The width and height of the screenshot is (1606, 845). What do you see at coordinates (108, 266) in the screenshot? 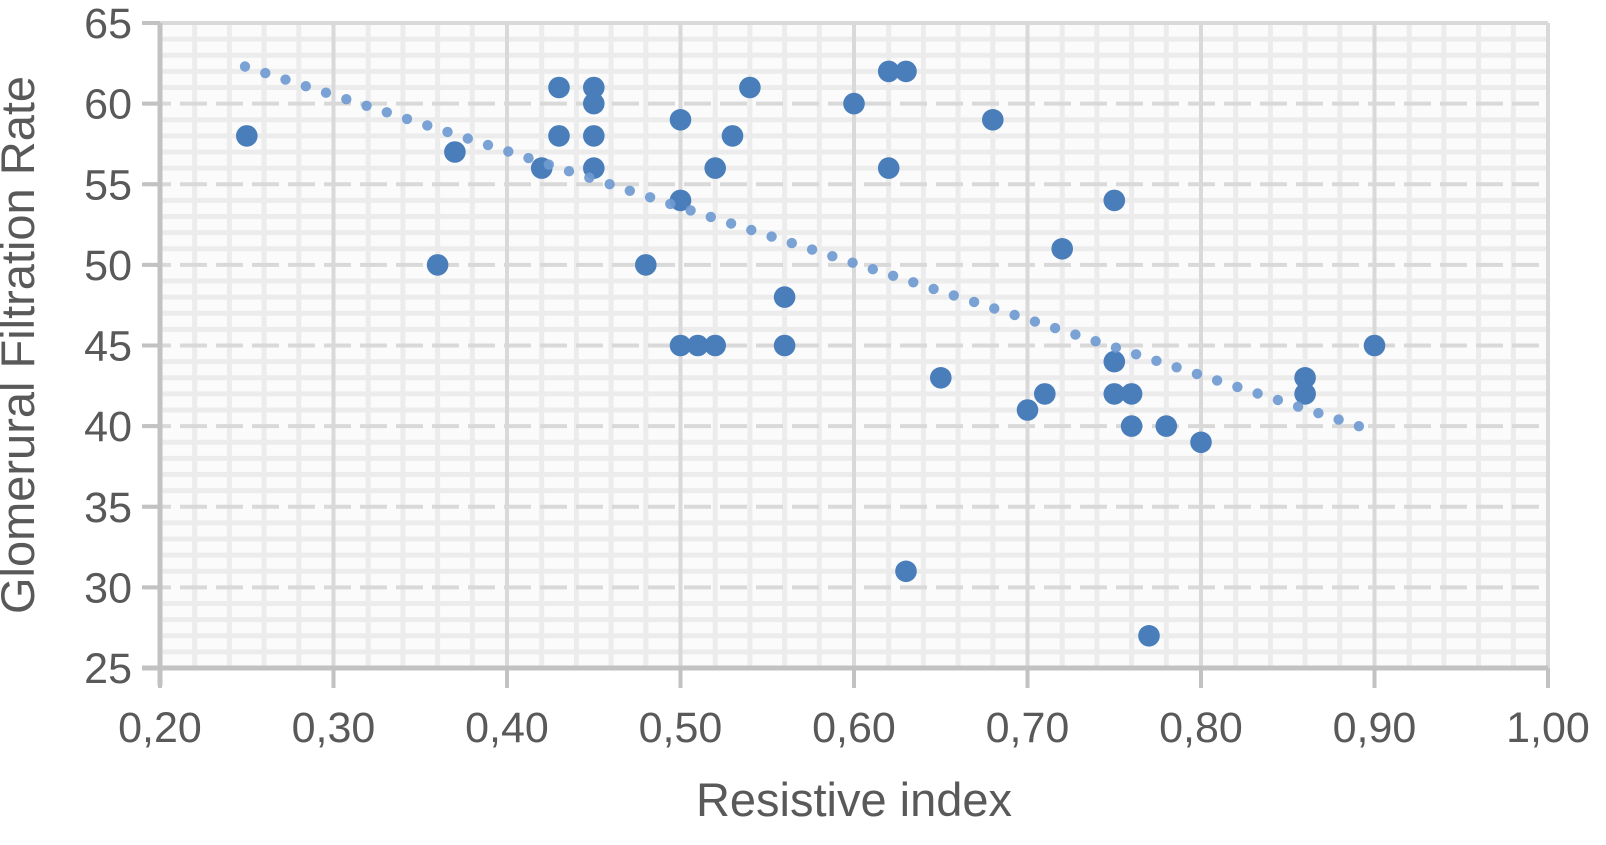
I see `y-tick-label: 50` at bounding box center [108, 266].